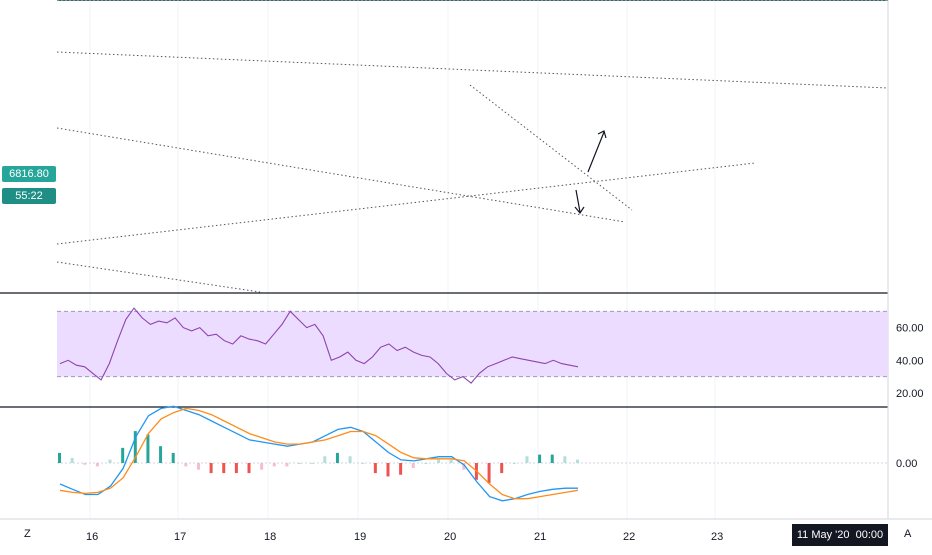  Describe the element at coordinates (717, 537) in the screenshot. I see `time-tick-label: 23` at that location.